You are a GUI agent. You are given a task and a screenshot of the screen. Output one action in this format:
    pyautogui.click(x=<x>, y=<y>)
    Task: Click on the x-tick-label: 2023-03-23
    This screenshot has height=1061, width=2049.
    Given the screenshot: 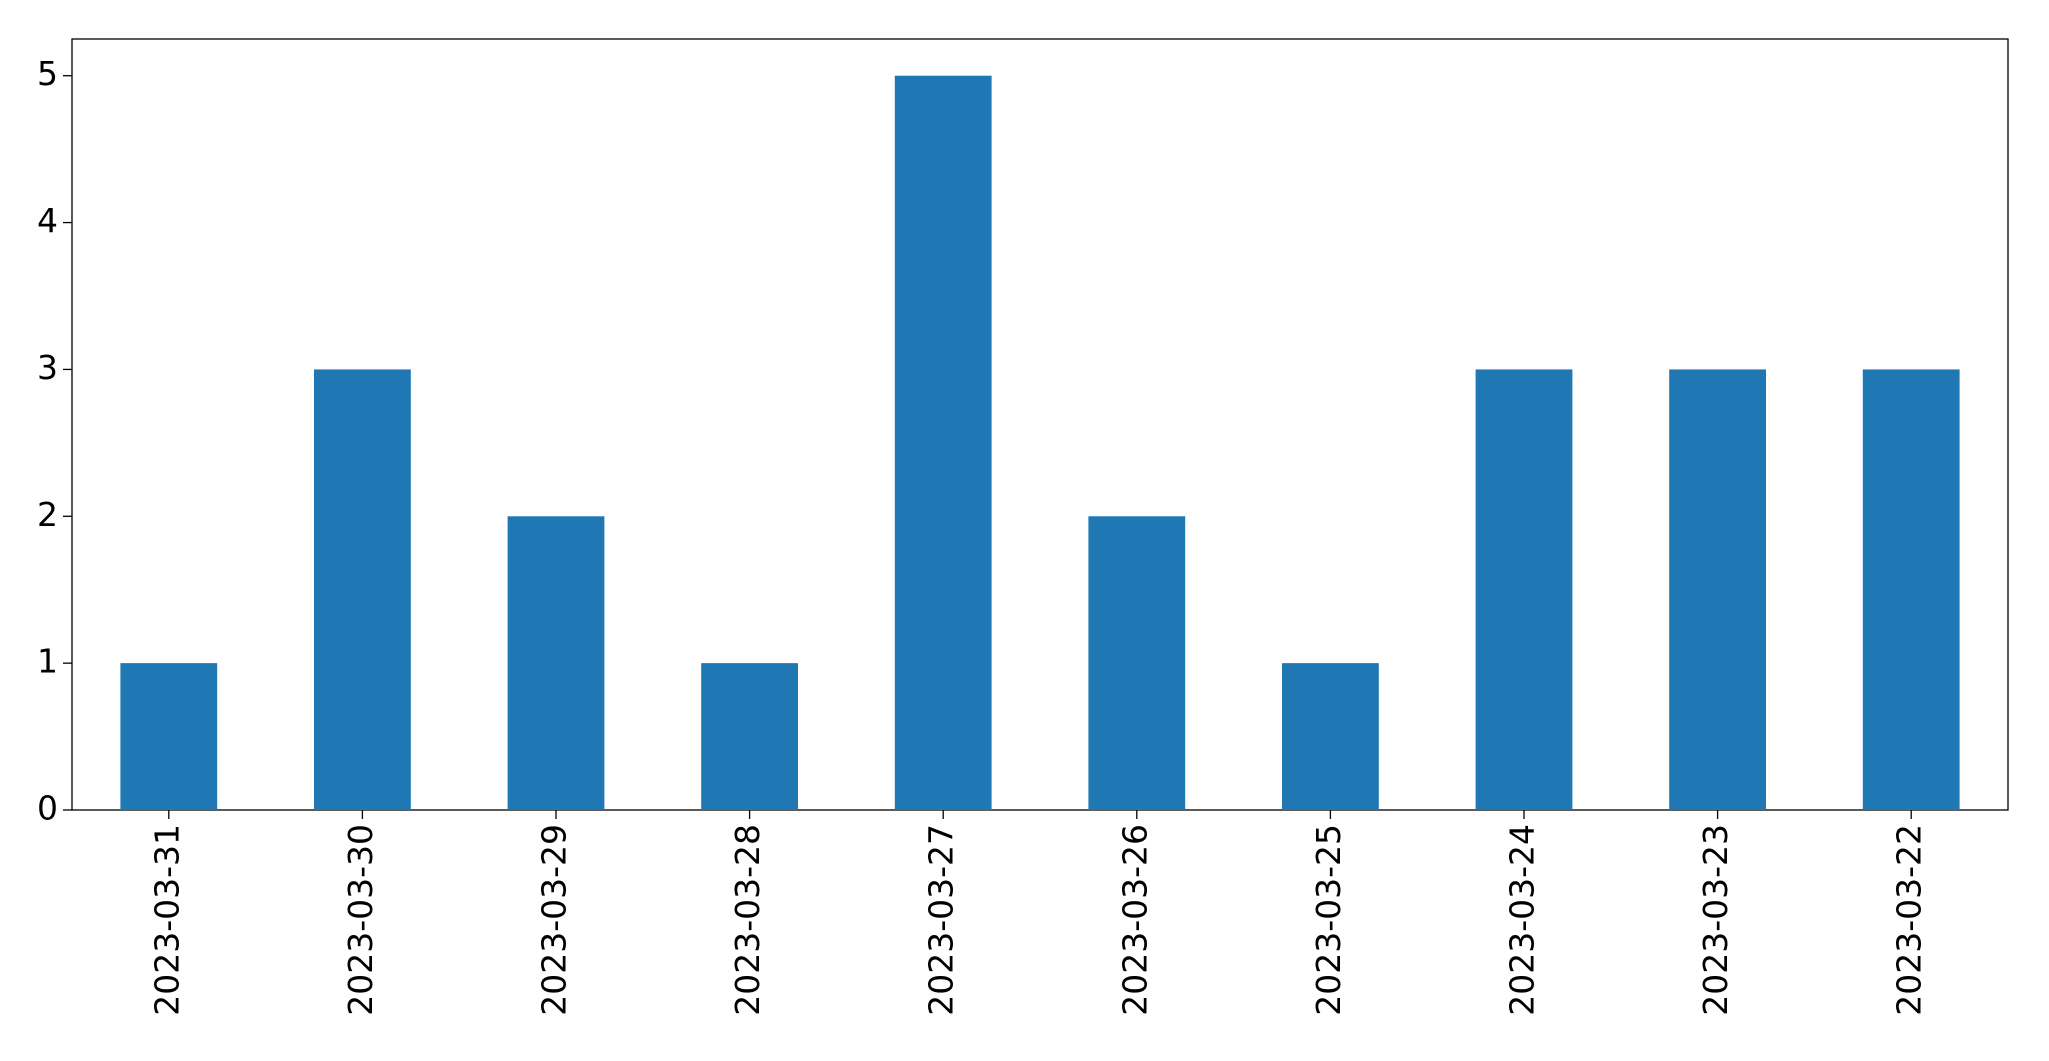 What is the action you would take?
    pyautogui.click(x=1715, y=920)
    